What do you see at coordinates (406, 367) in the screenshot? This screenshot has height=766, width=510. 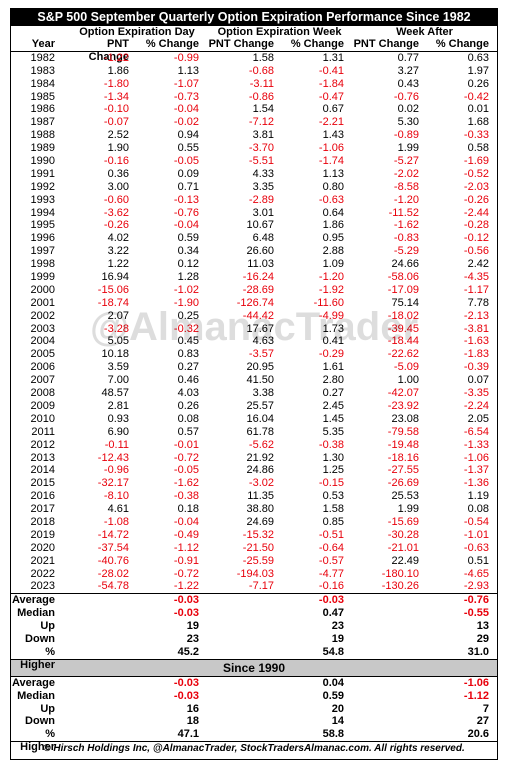 I see `cell: -5.09` at bounding box center [406, 367].